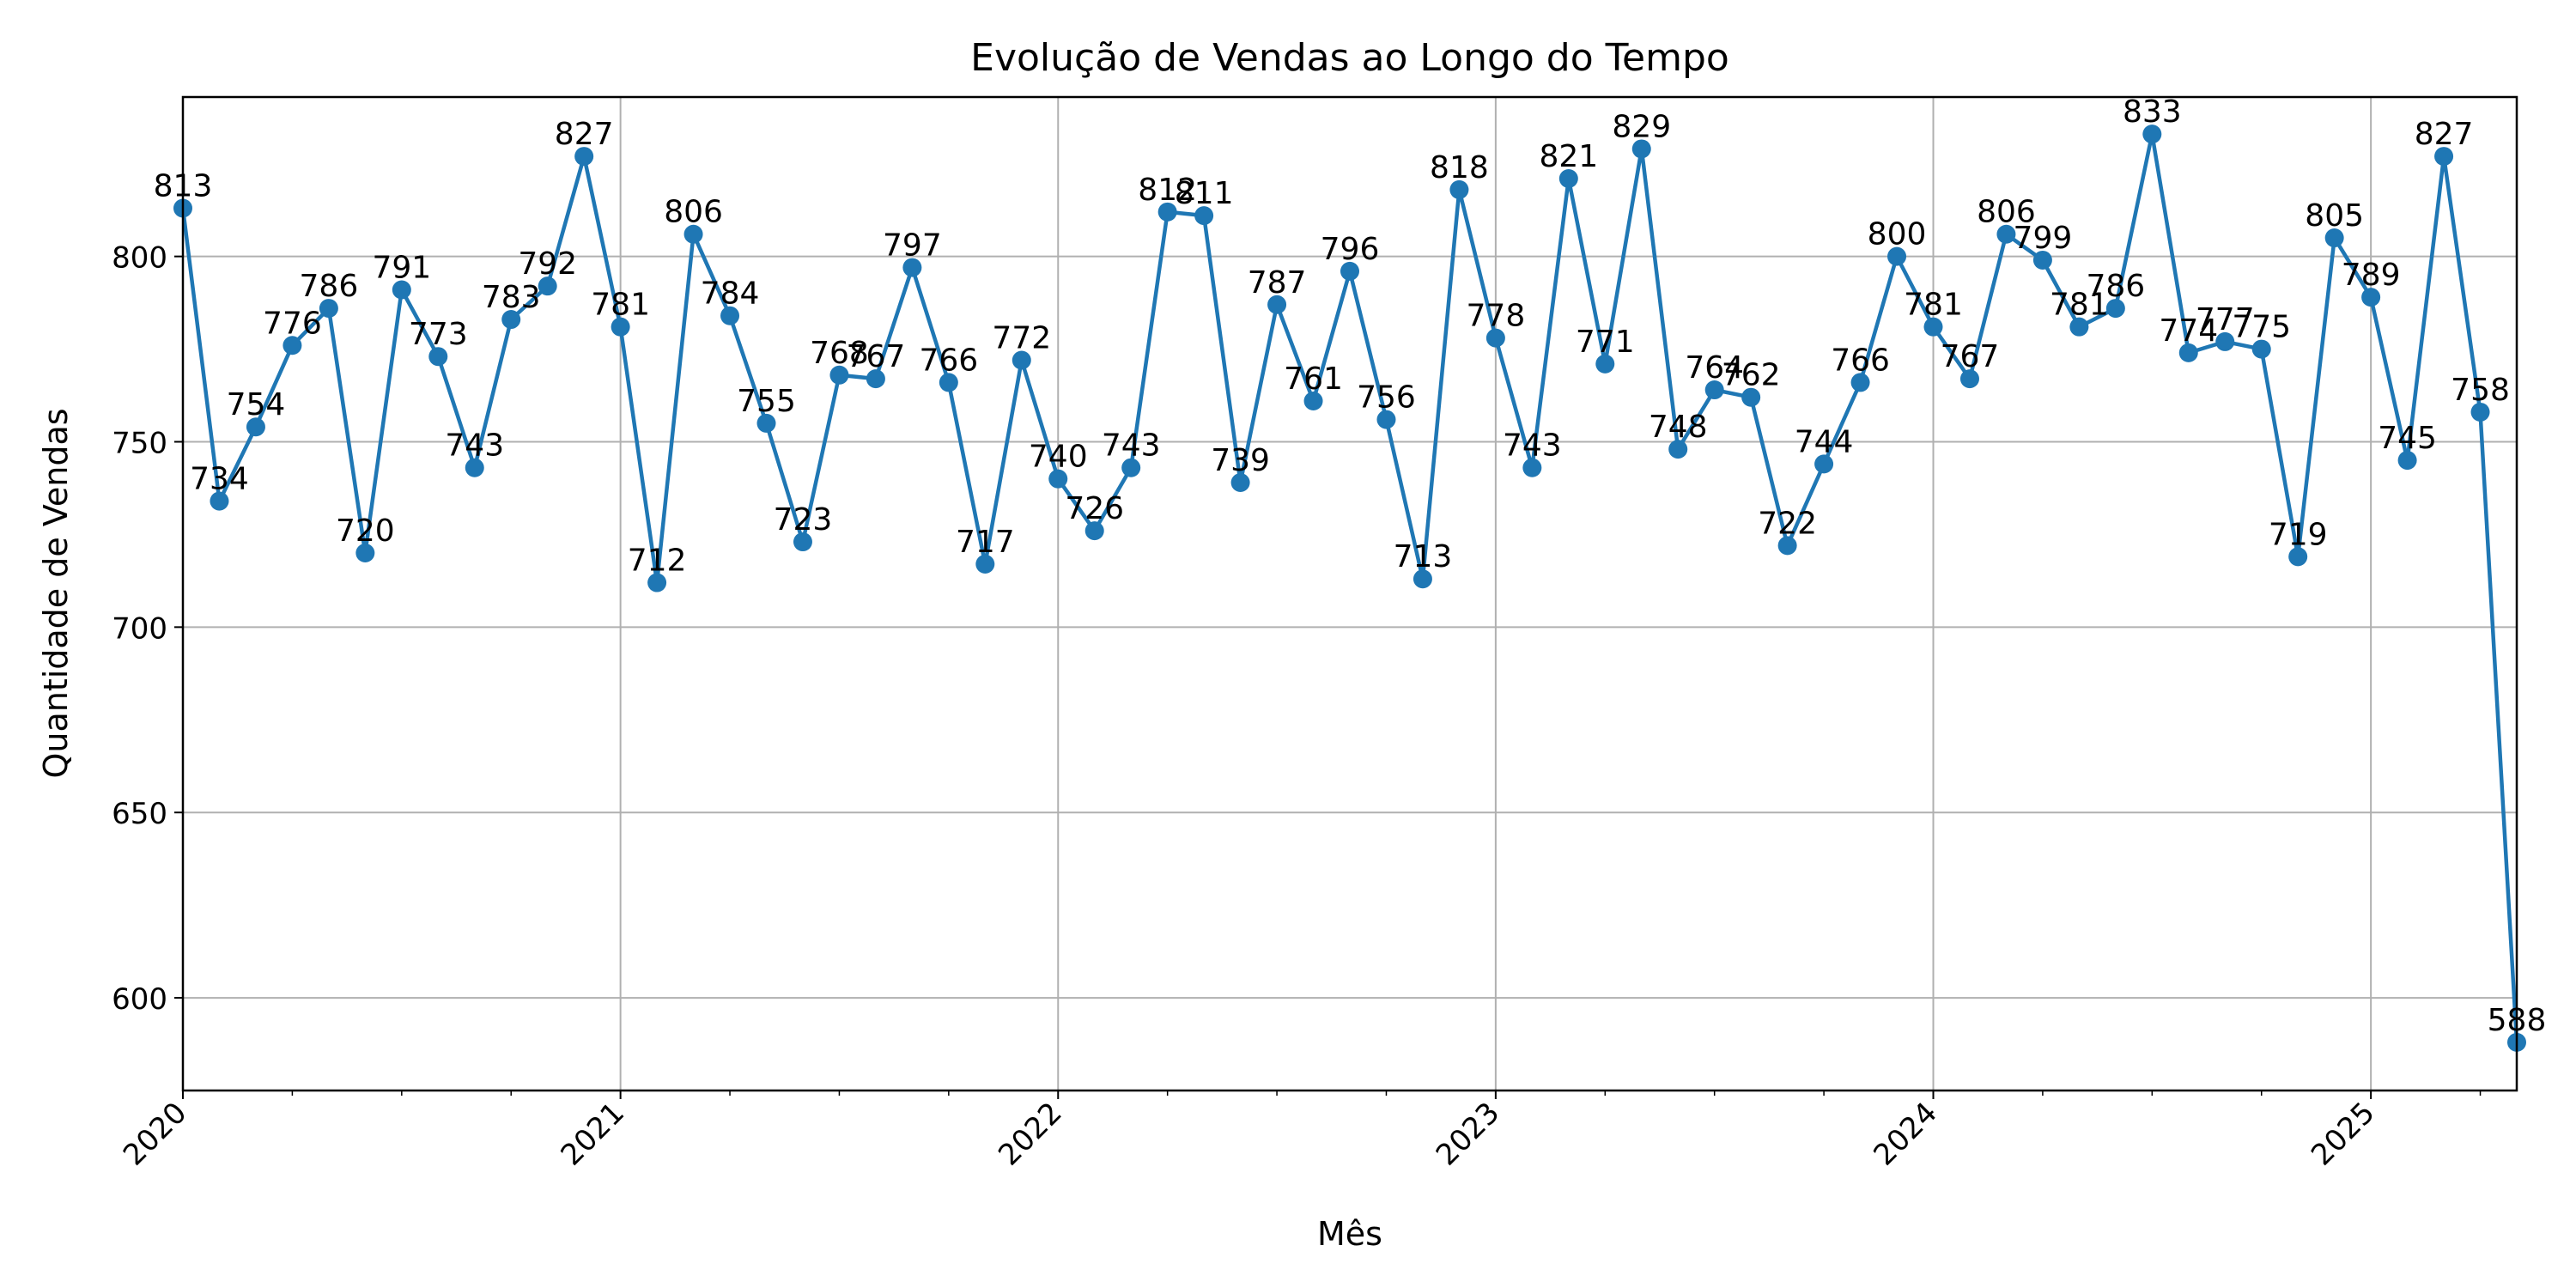 The height and width of the screenshot is (1288, 2576). I want to click on data-label: 744, so click(1824, 441).